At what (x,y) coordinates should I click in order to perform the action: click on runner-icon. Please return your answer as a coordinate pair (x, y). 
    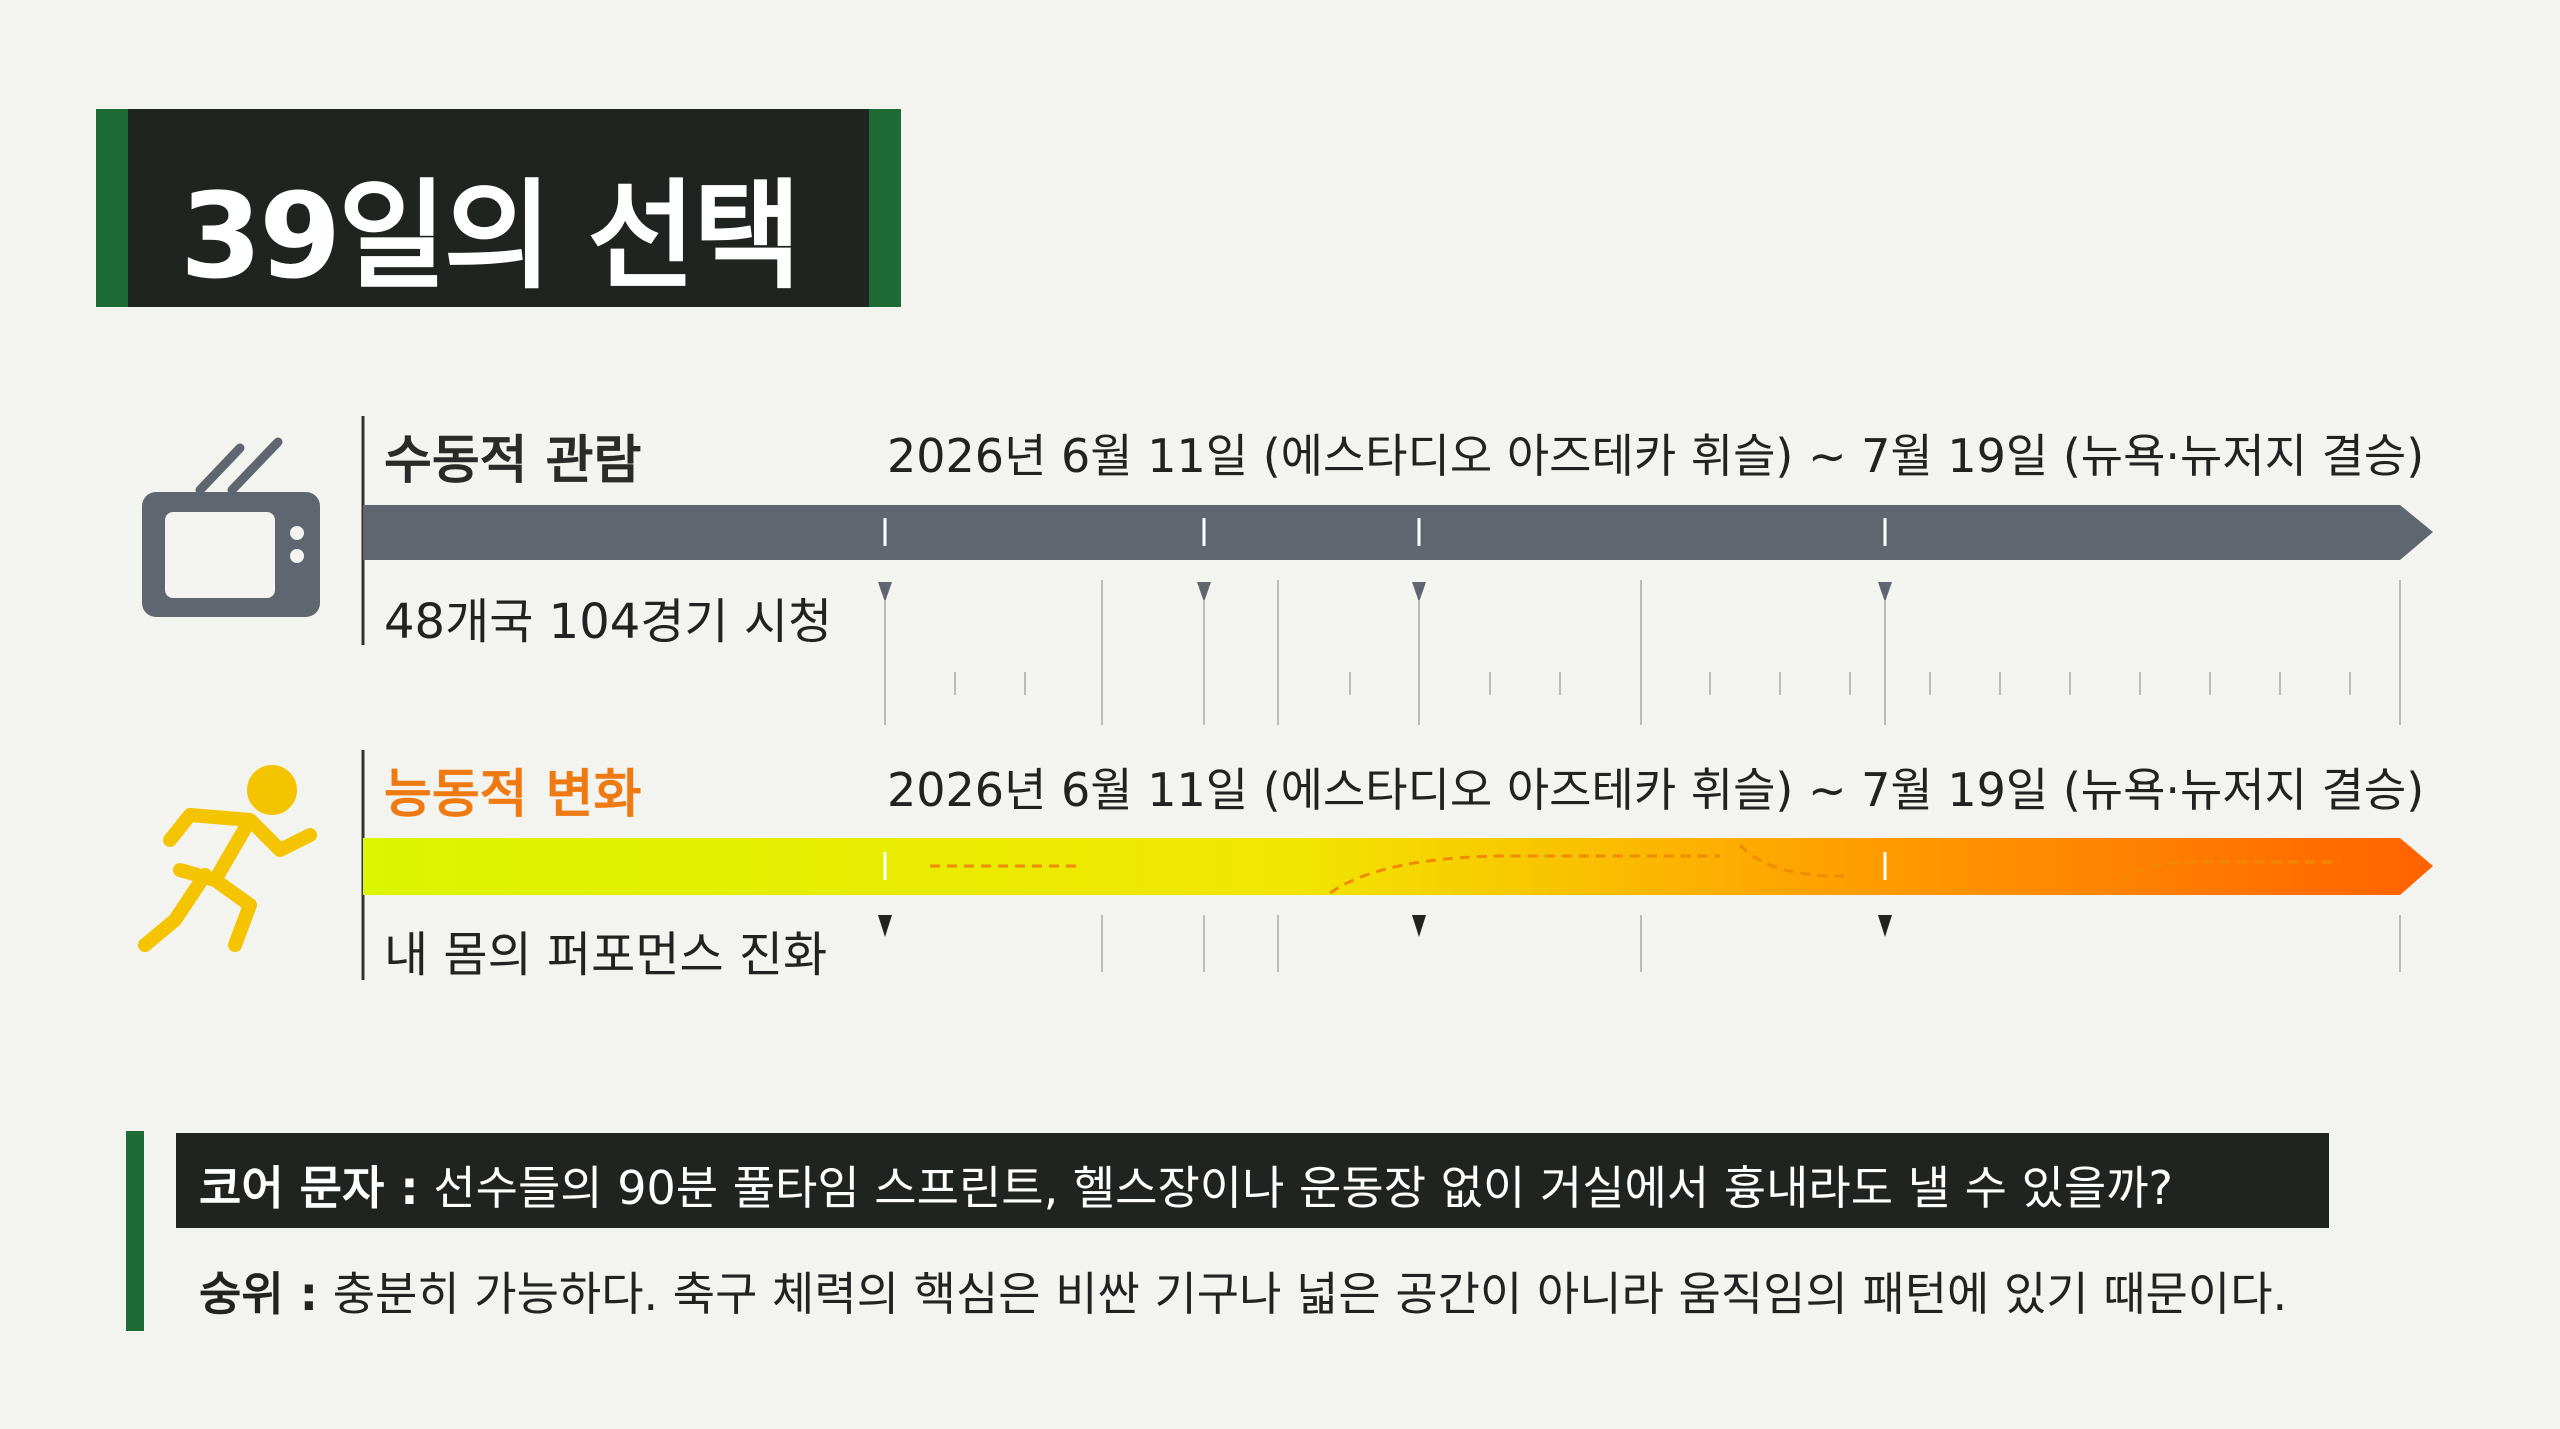
    Looking at the image, I should click on (227, 858).